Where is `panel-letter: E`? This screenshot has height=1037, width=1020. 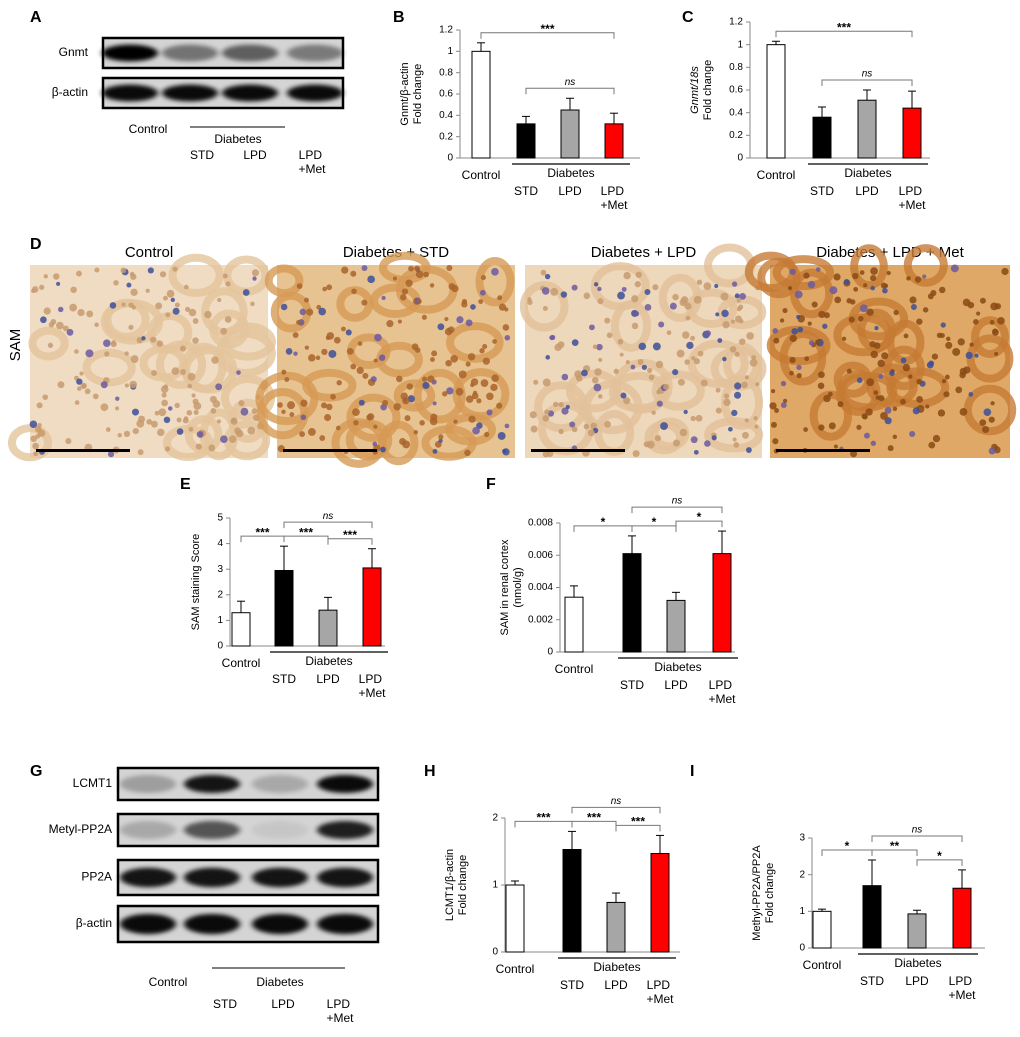 panel-letter: E is located at coordinates (185, 484).